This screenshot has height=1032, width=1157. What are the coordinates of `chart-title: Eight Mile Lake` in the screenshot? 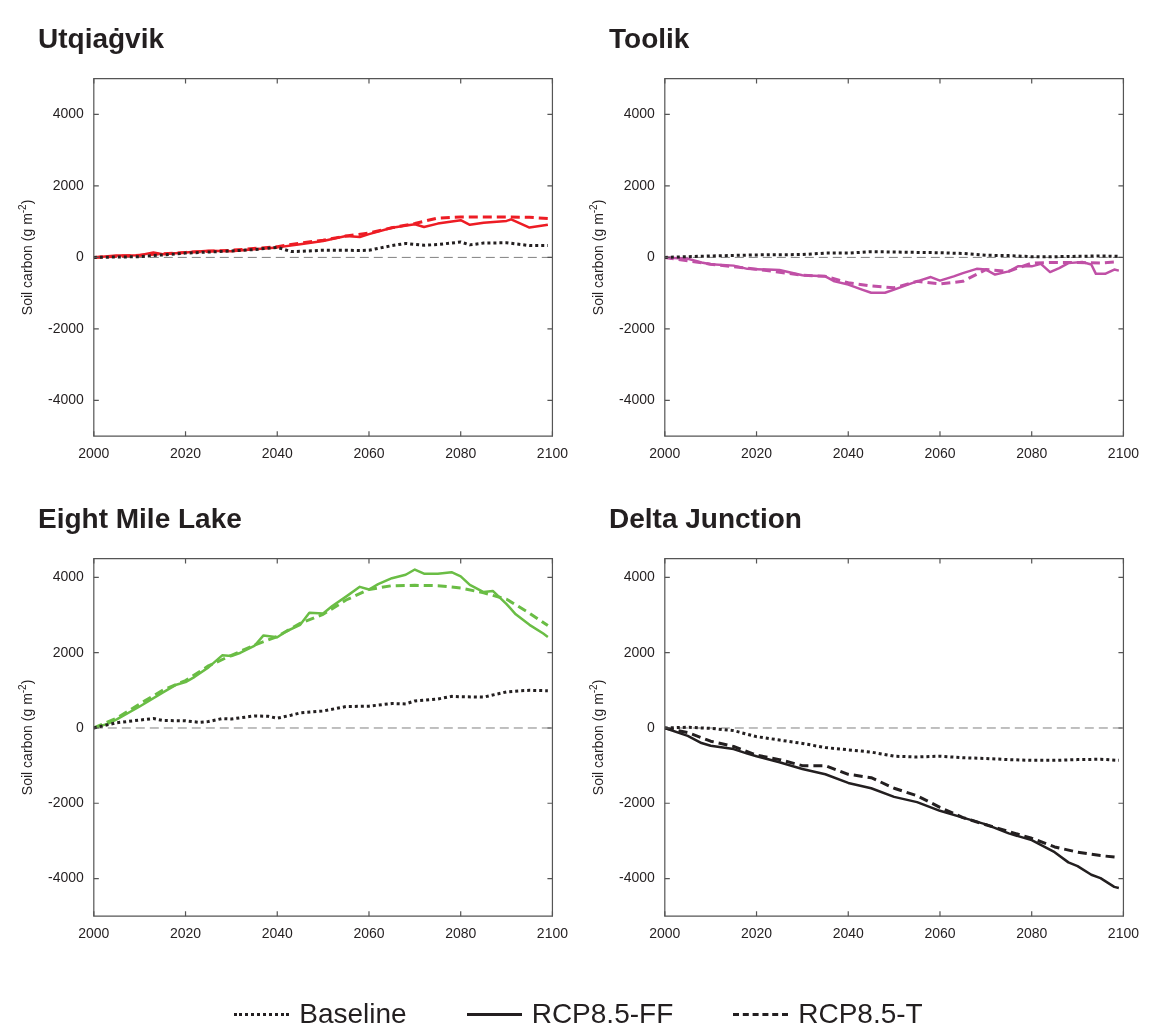 It's located at (140, 518).